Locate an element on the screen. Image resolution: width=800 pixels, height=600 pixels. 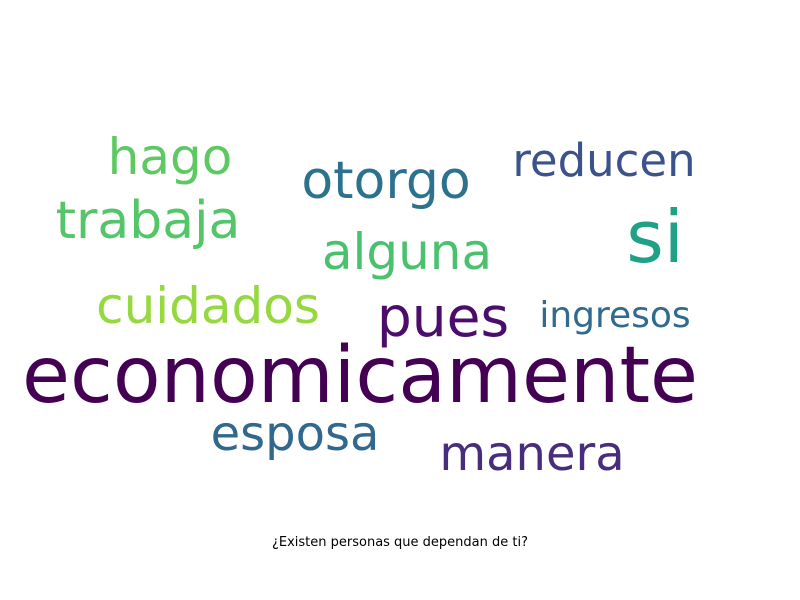
word-manera: manera is located at coordinates (531, 454).